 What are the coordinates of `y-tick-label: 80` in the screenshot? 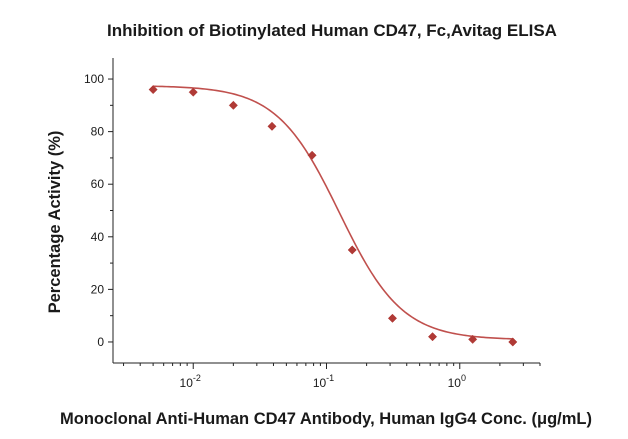 It's located at (98, 132).